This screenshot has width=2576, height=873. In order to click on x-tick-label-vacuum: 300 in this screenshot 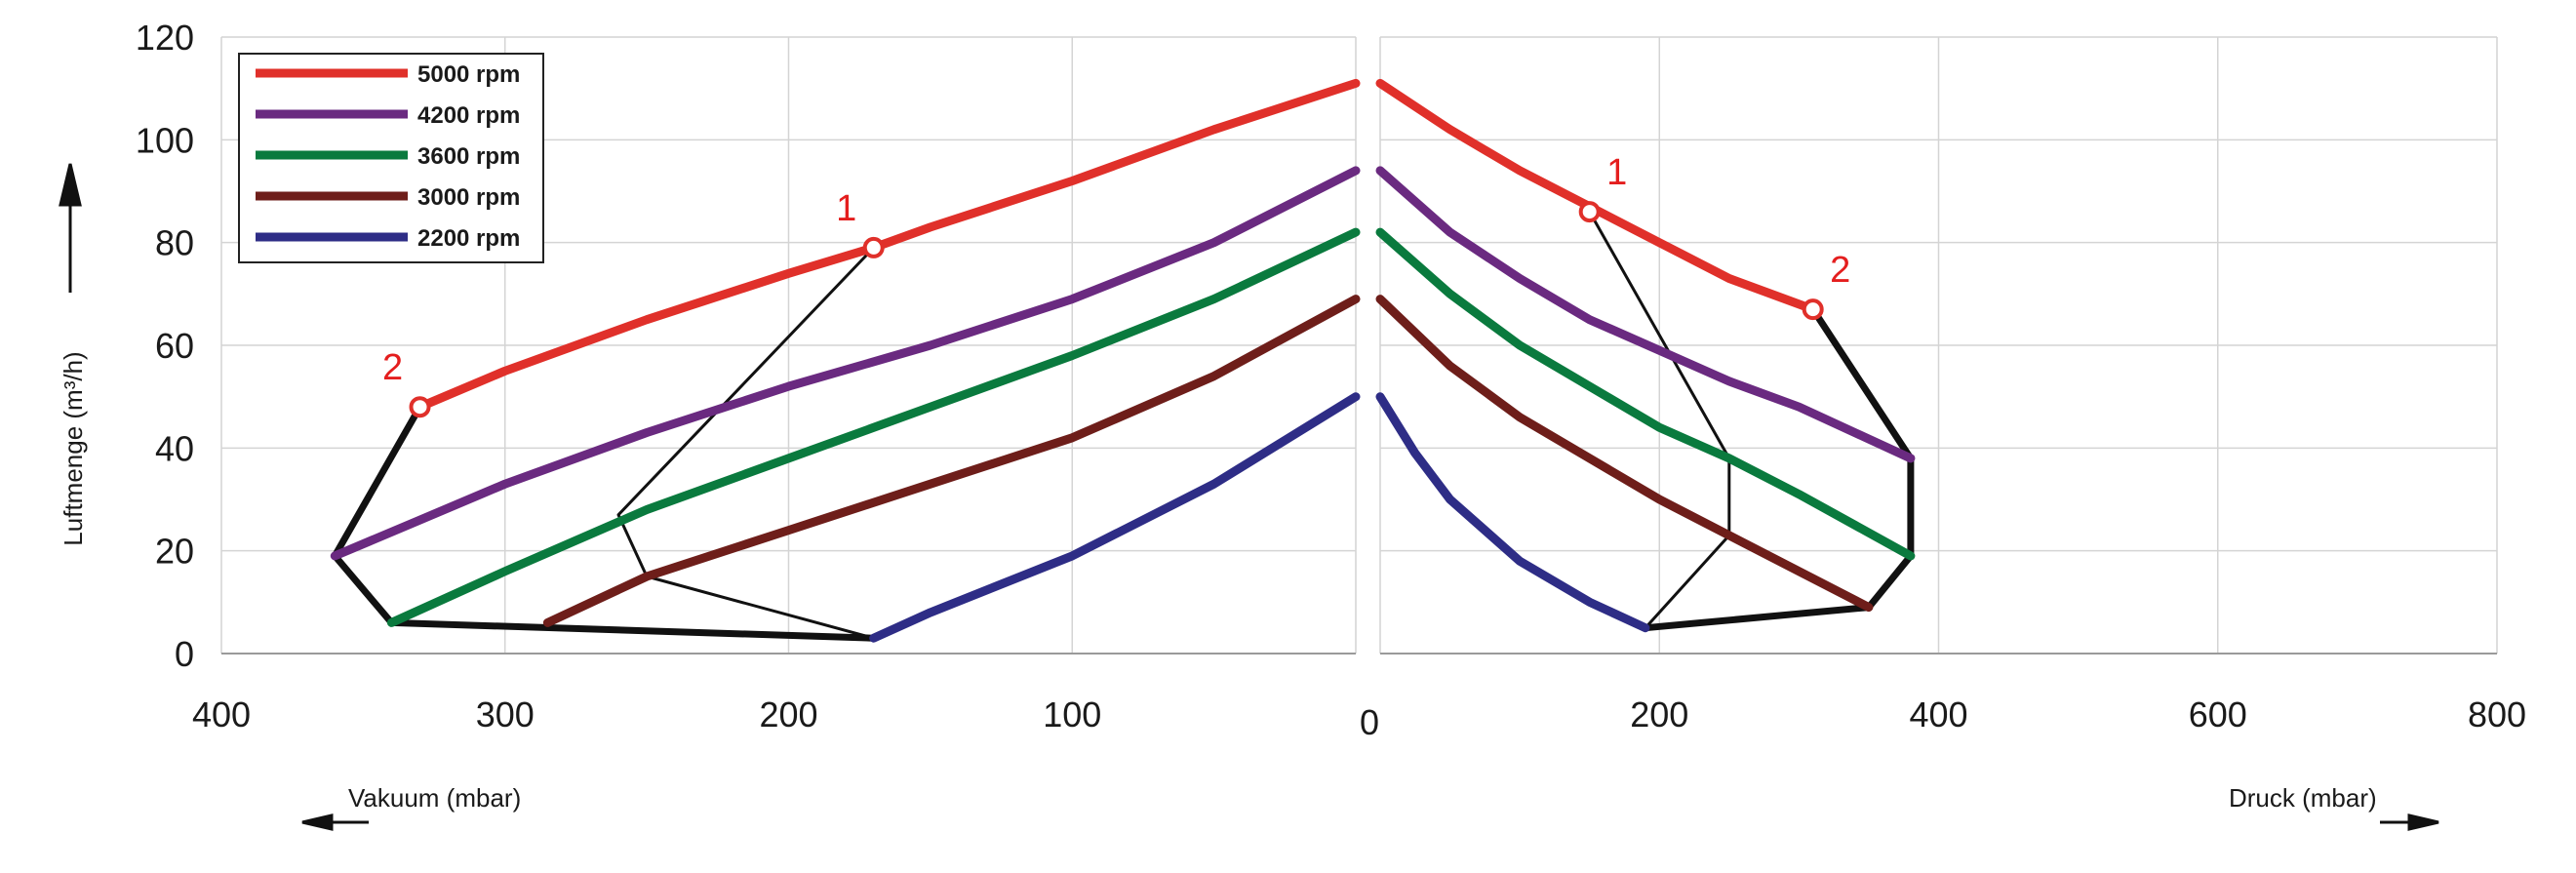, I will do `click(505, 714)`.